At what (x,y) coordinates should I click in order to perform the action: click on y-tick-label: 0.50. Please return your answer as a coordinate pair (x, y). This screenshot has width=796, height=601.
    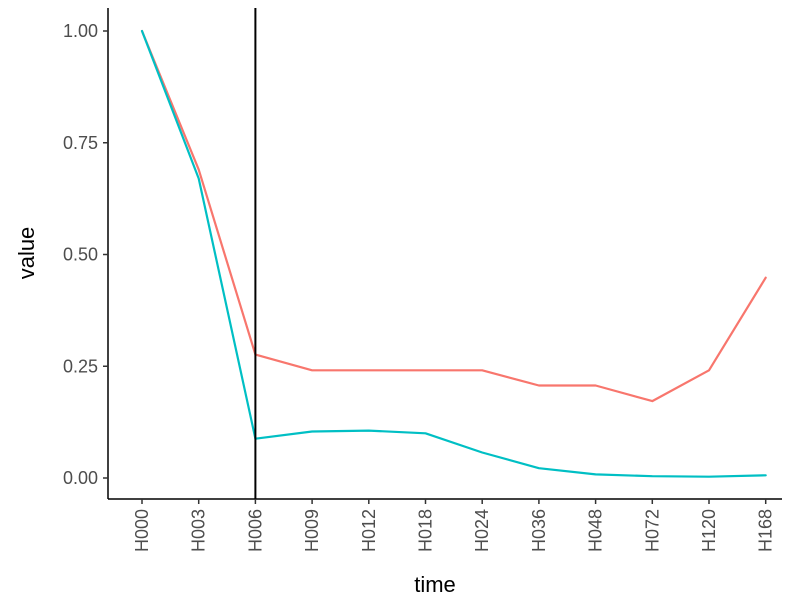
    Looking at the image, I should click on (80, 255).